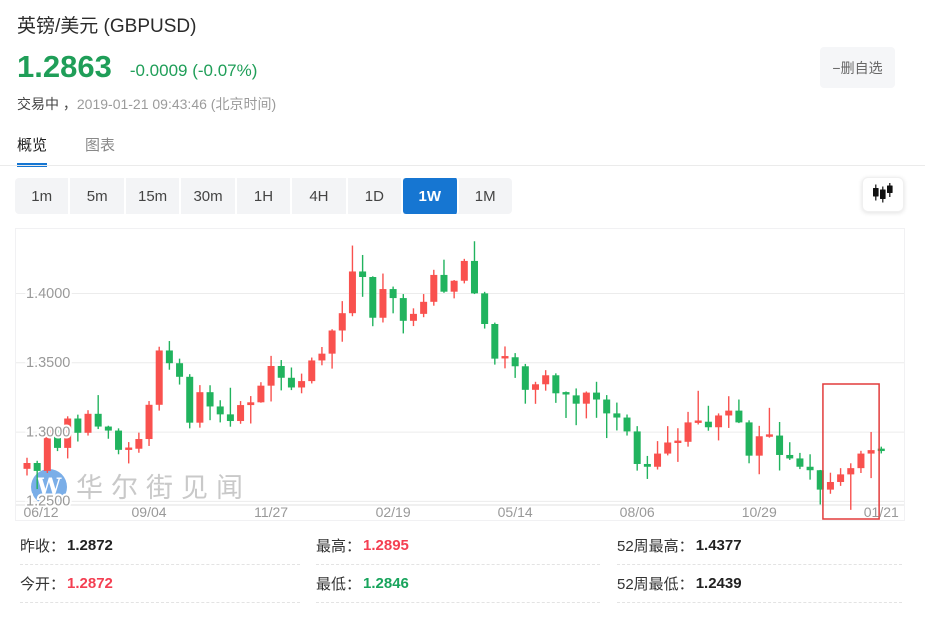 This screenshot has width=925, height=629. What do you see at coordinates (40, 512) in the screenshot?
I see `x-axis-label: 06/12` at bounding box center [40, 512].